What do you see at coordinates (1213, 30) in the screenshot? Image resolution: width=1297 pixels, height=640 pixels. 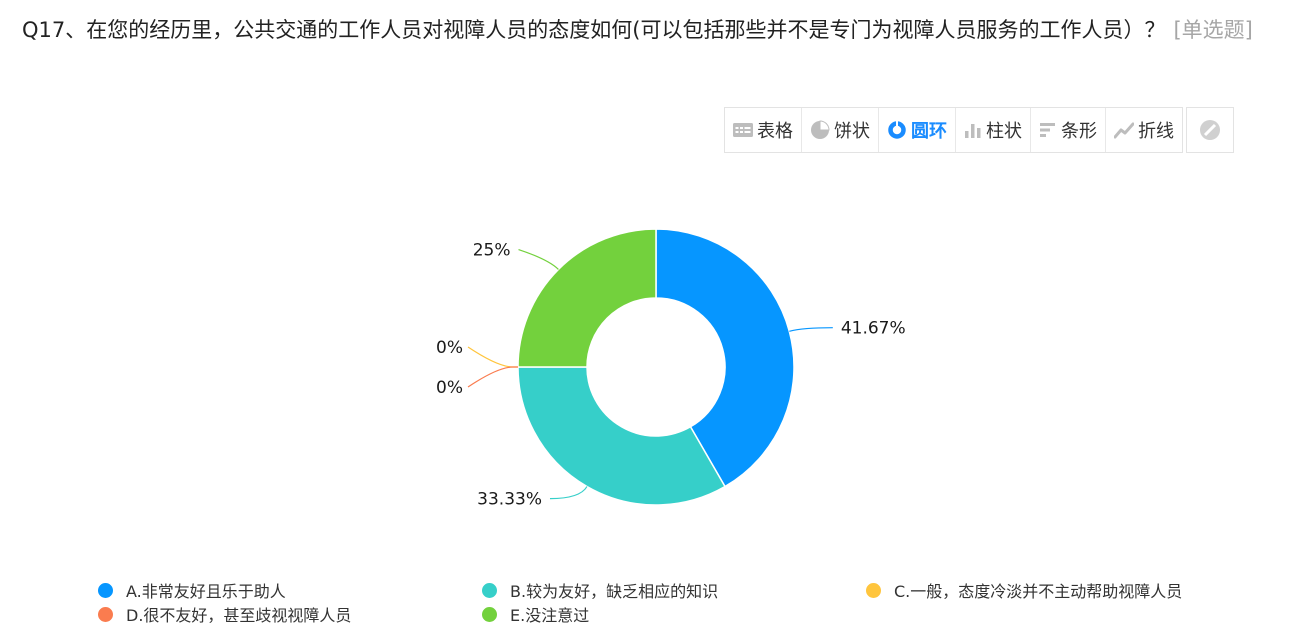 I see `question-type: [单选题]` at bounding box center [1213, 30].